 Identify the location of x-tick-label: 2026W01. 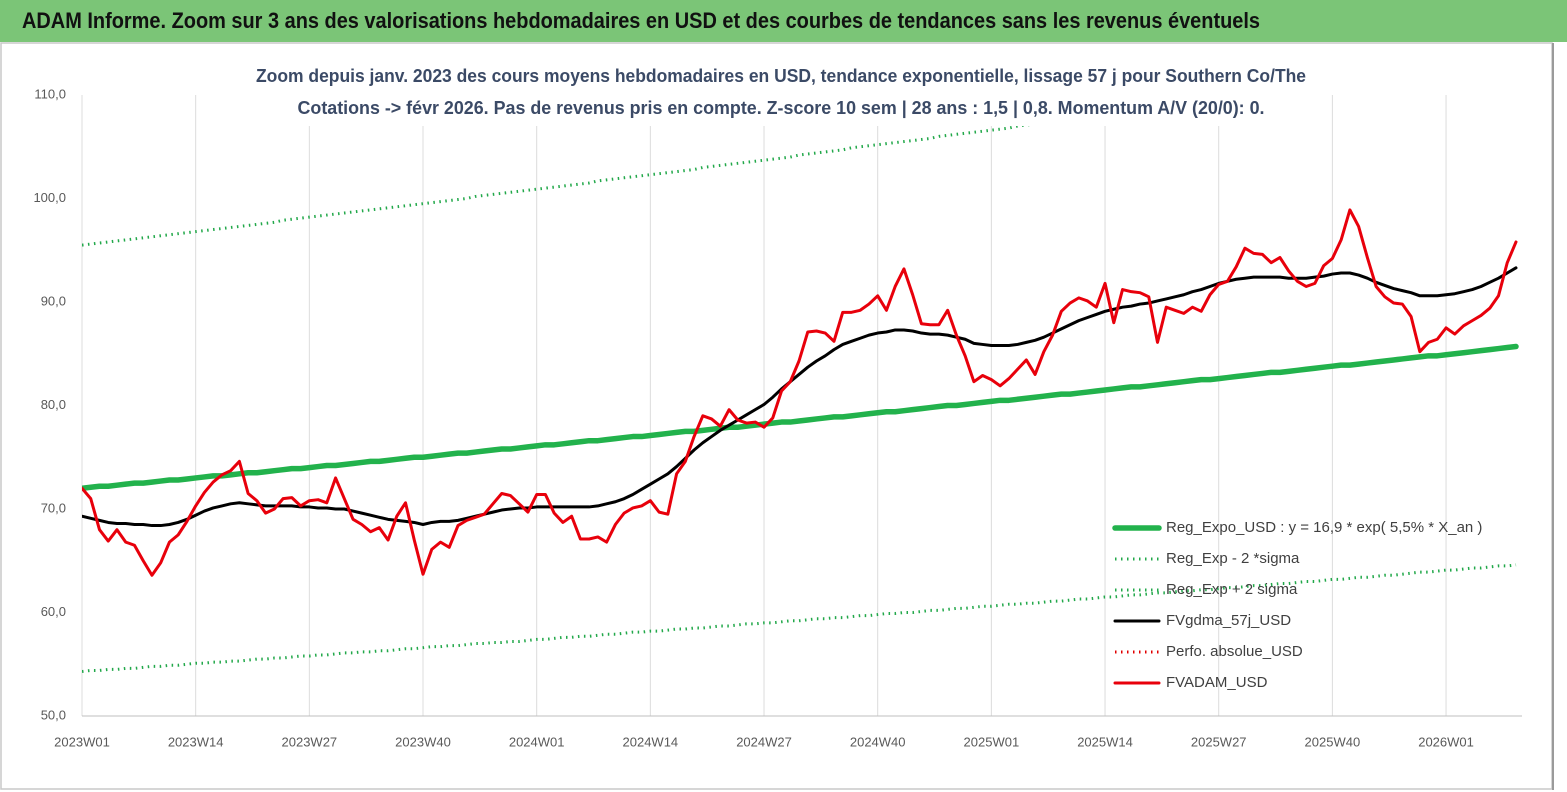
(1446, 741).